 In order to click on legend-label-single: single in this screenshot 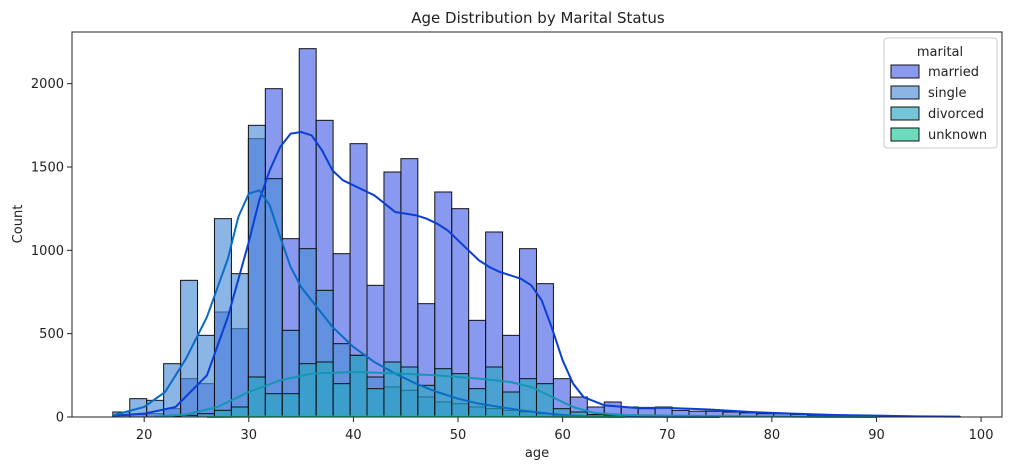, I will do `click(947, 93)`.